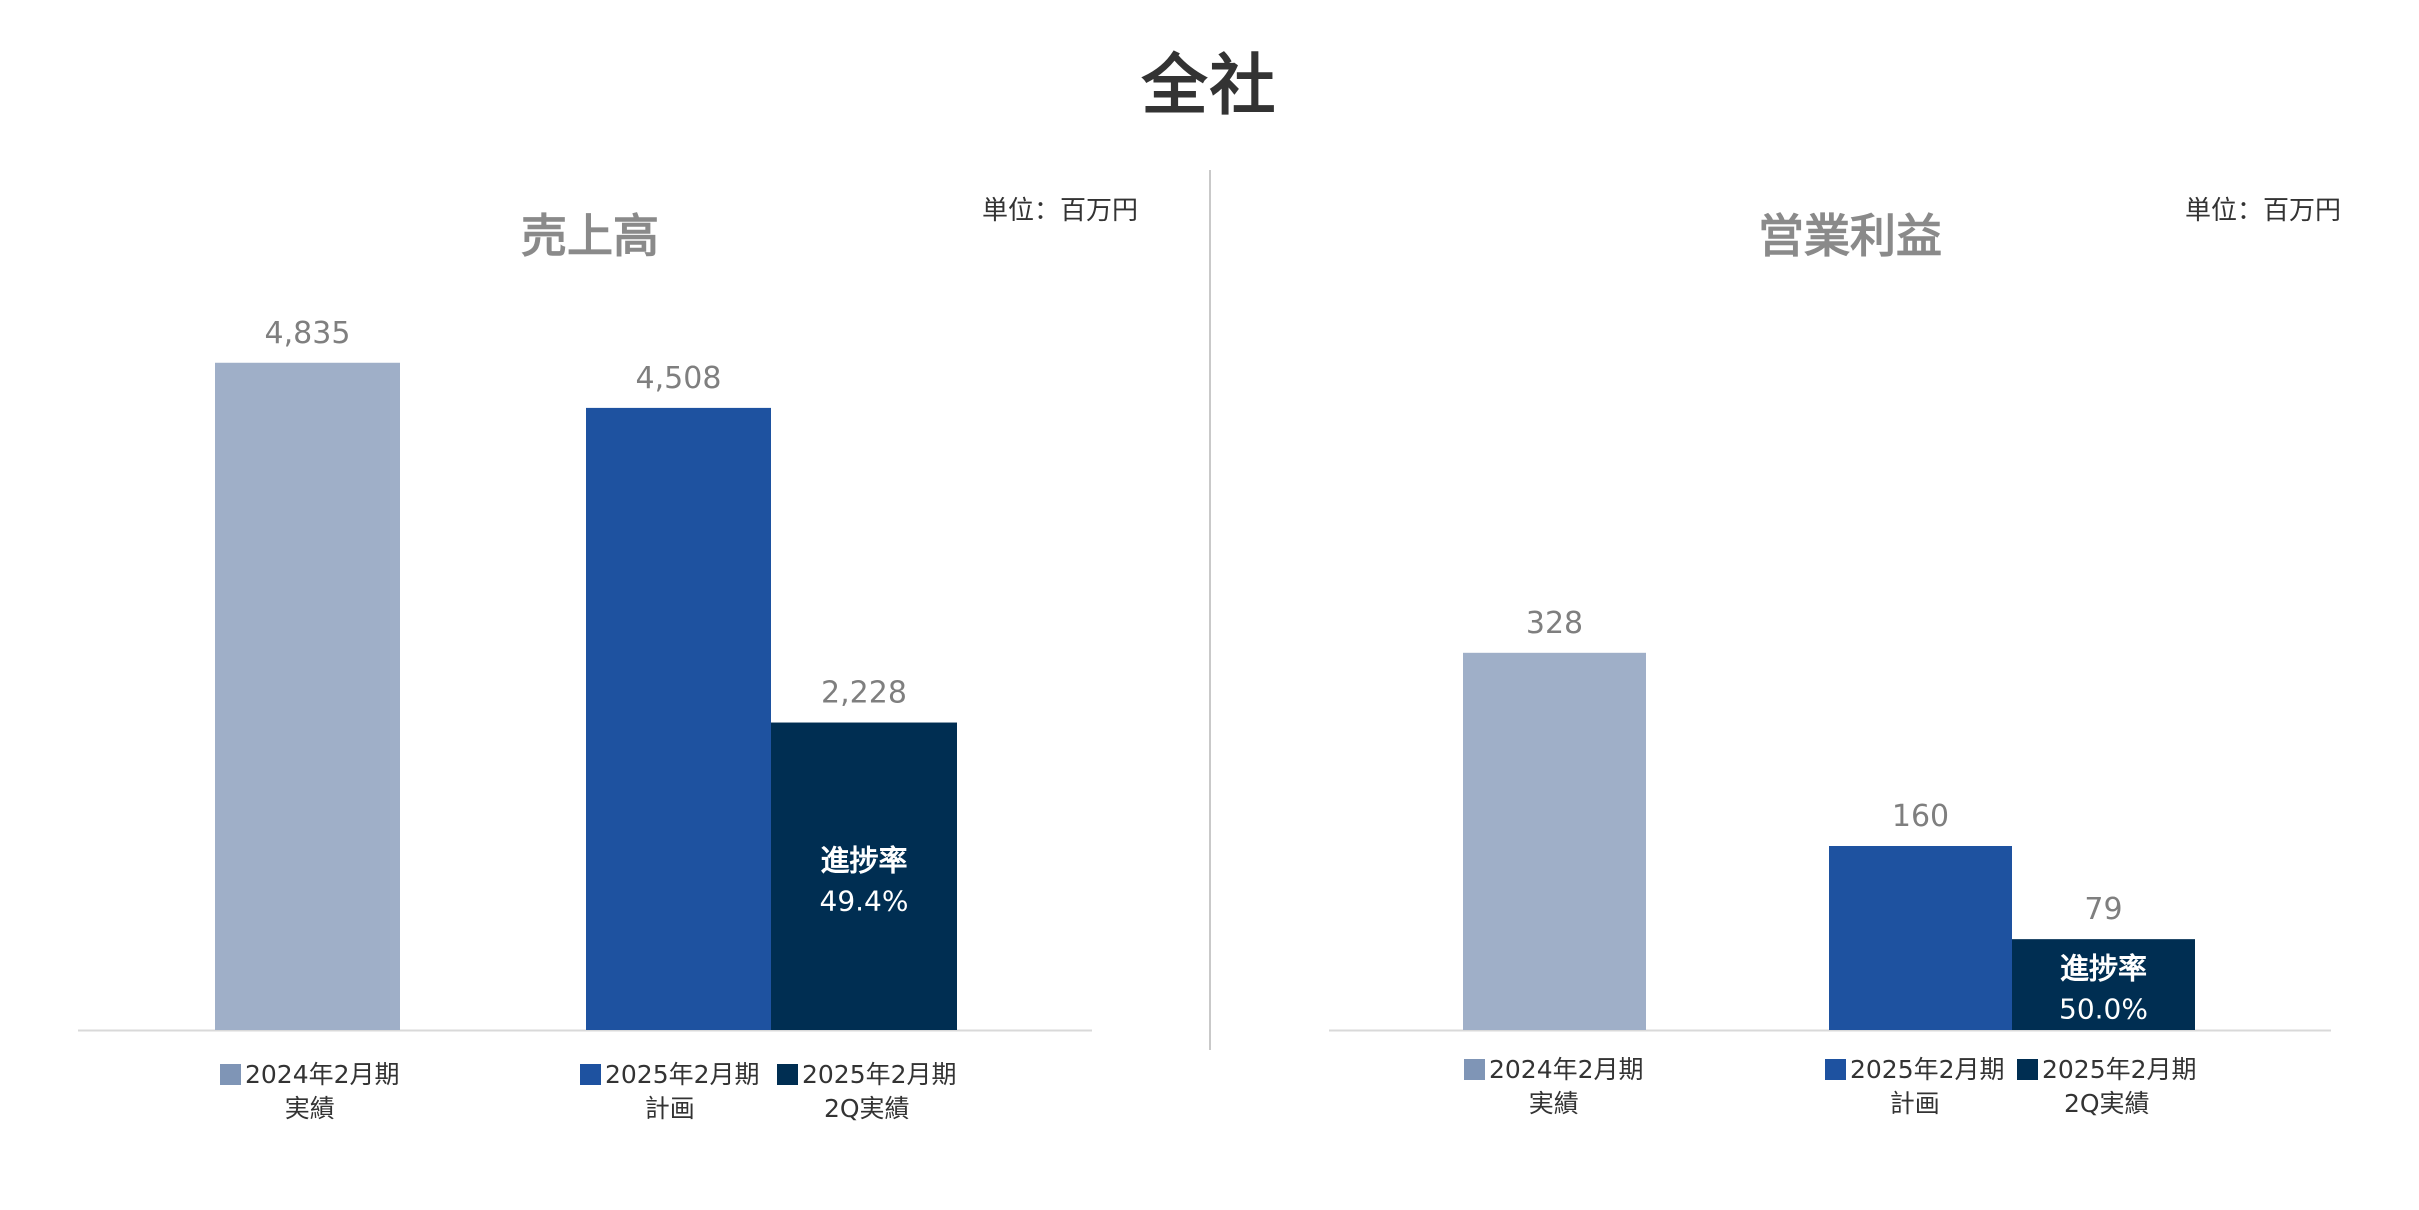 The image size is (2419, 1210). Describe the element at coordinates (679, 378) in the screenshot. I see `bar-value-label: 4,508` at that location.